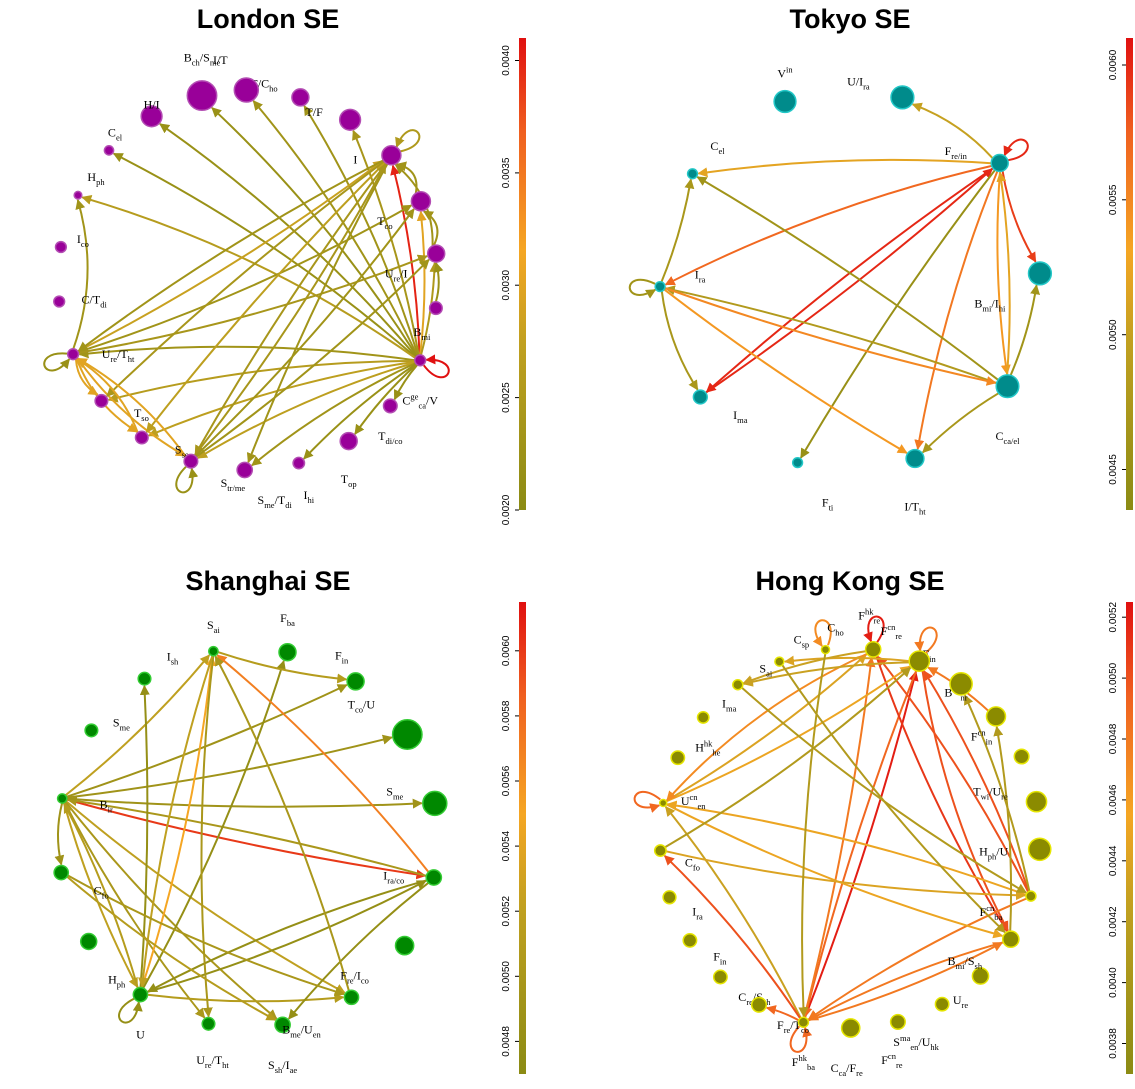 The width and height of the screenshot is (1135, 1089). Describe the element at coordinates (345, 660) in the screenshot. I see `node-label-part: in` at that location.